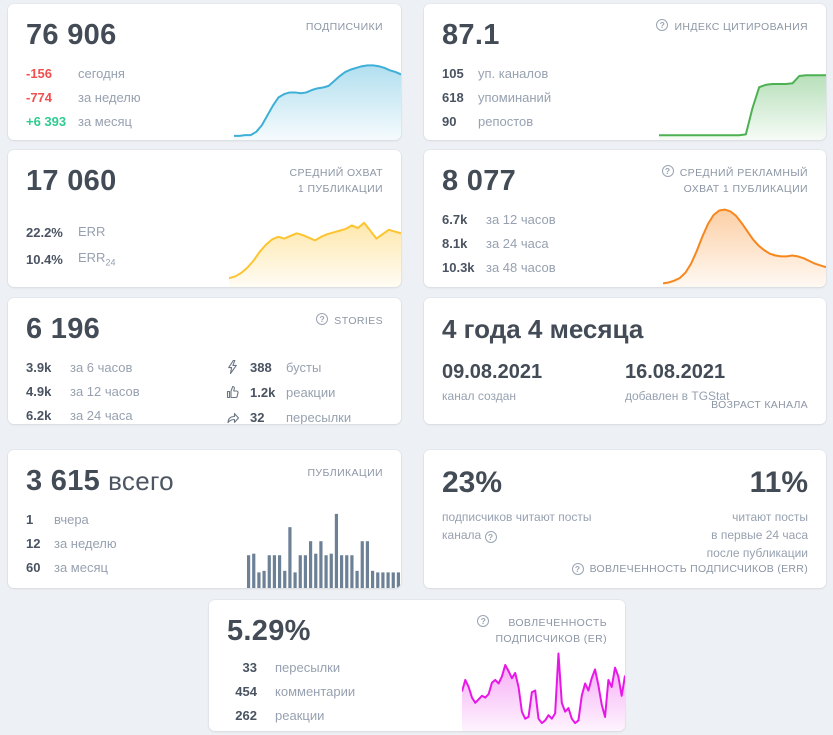 Image resolution: width=833 pixels, height=735 pixels. I want to click on er-area-chart, so click(543, 687).